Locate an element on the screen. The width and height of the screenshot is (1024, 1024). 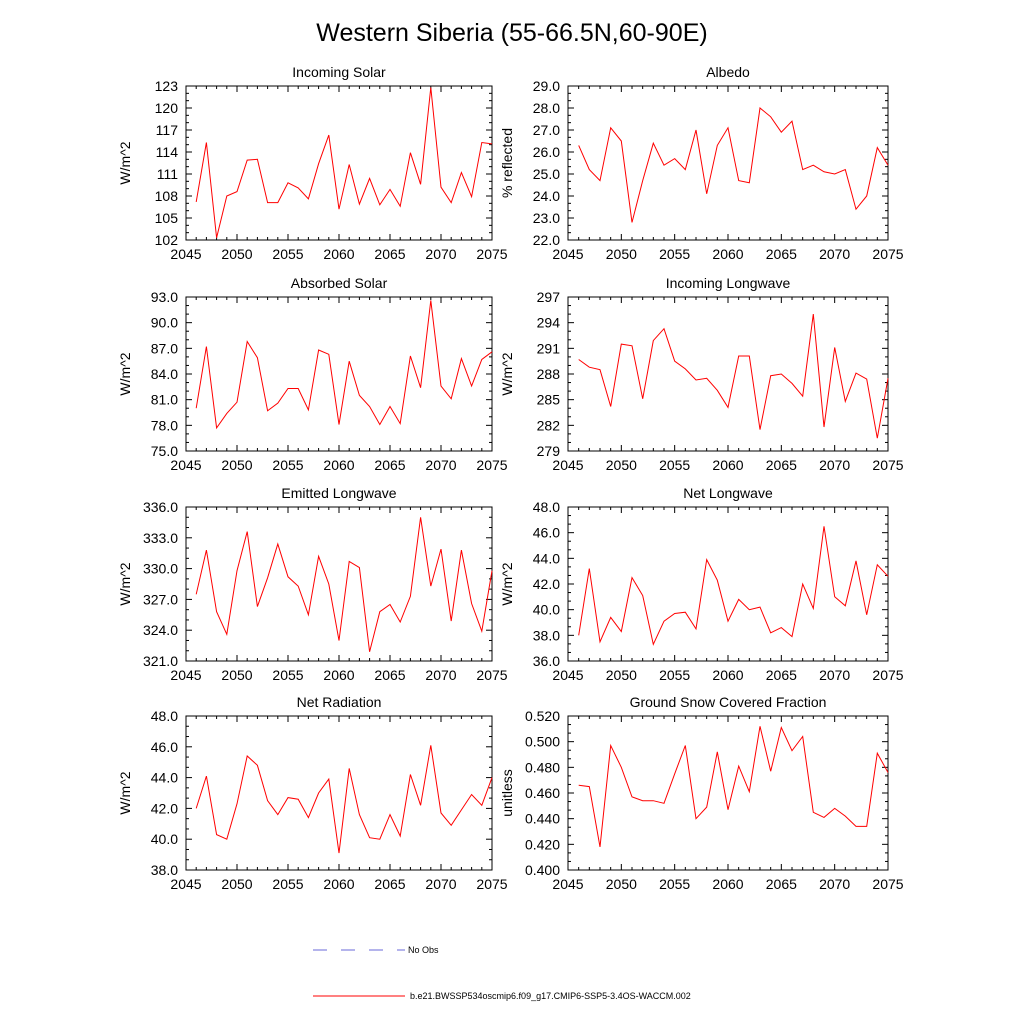
y-tick-label: 0.460 is located at coordinates (542, 793).